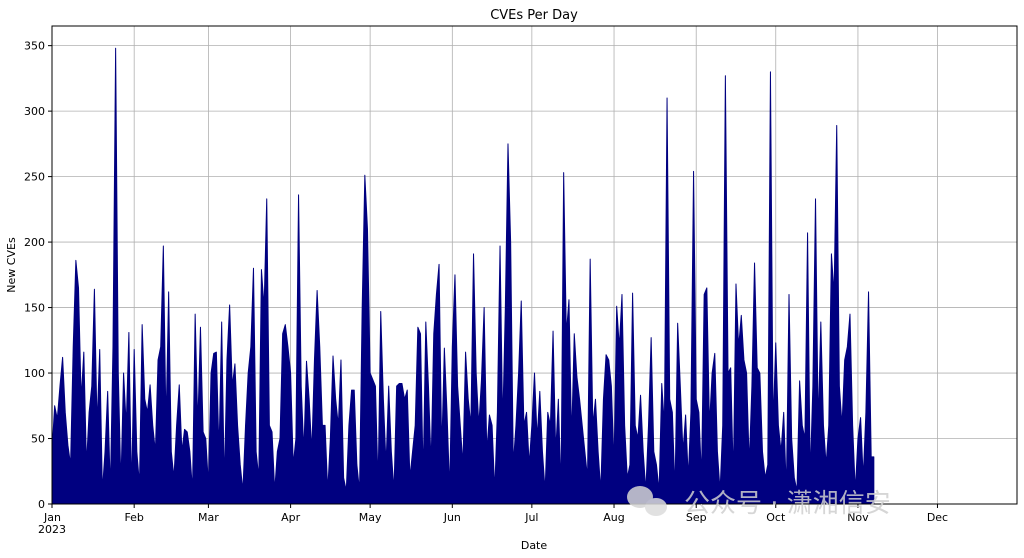  What do you see at coordinates (34, 242) in the screenshot?
I see `y-tick-label: 200` at bounding box center [34, 242].